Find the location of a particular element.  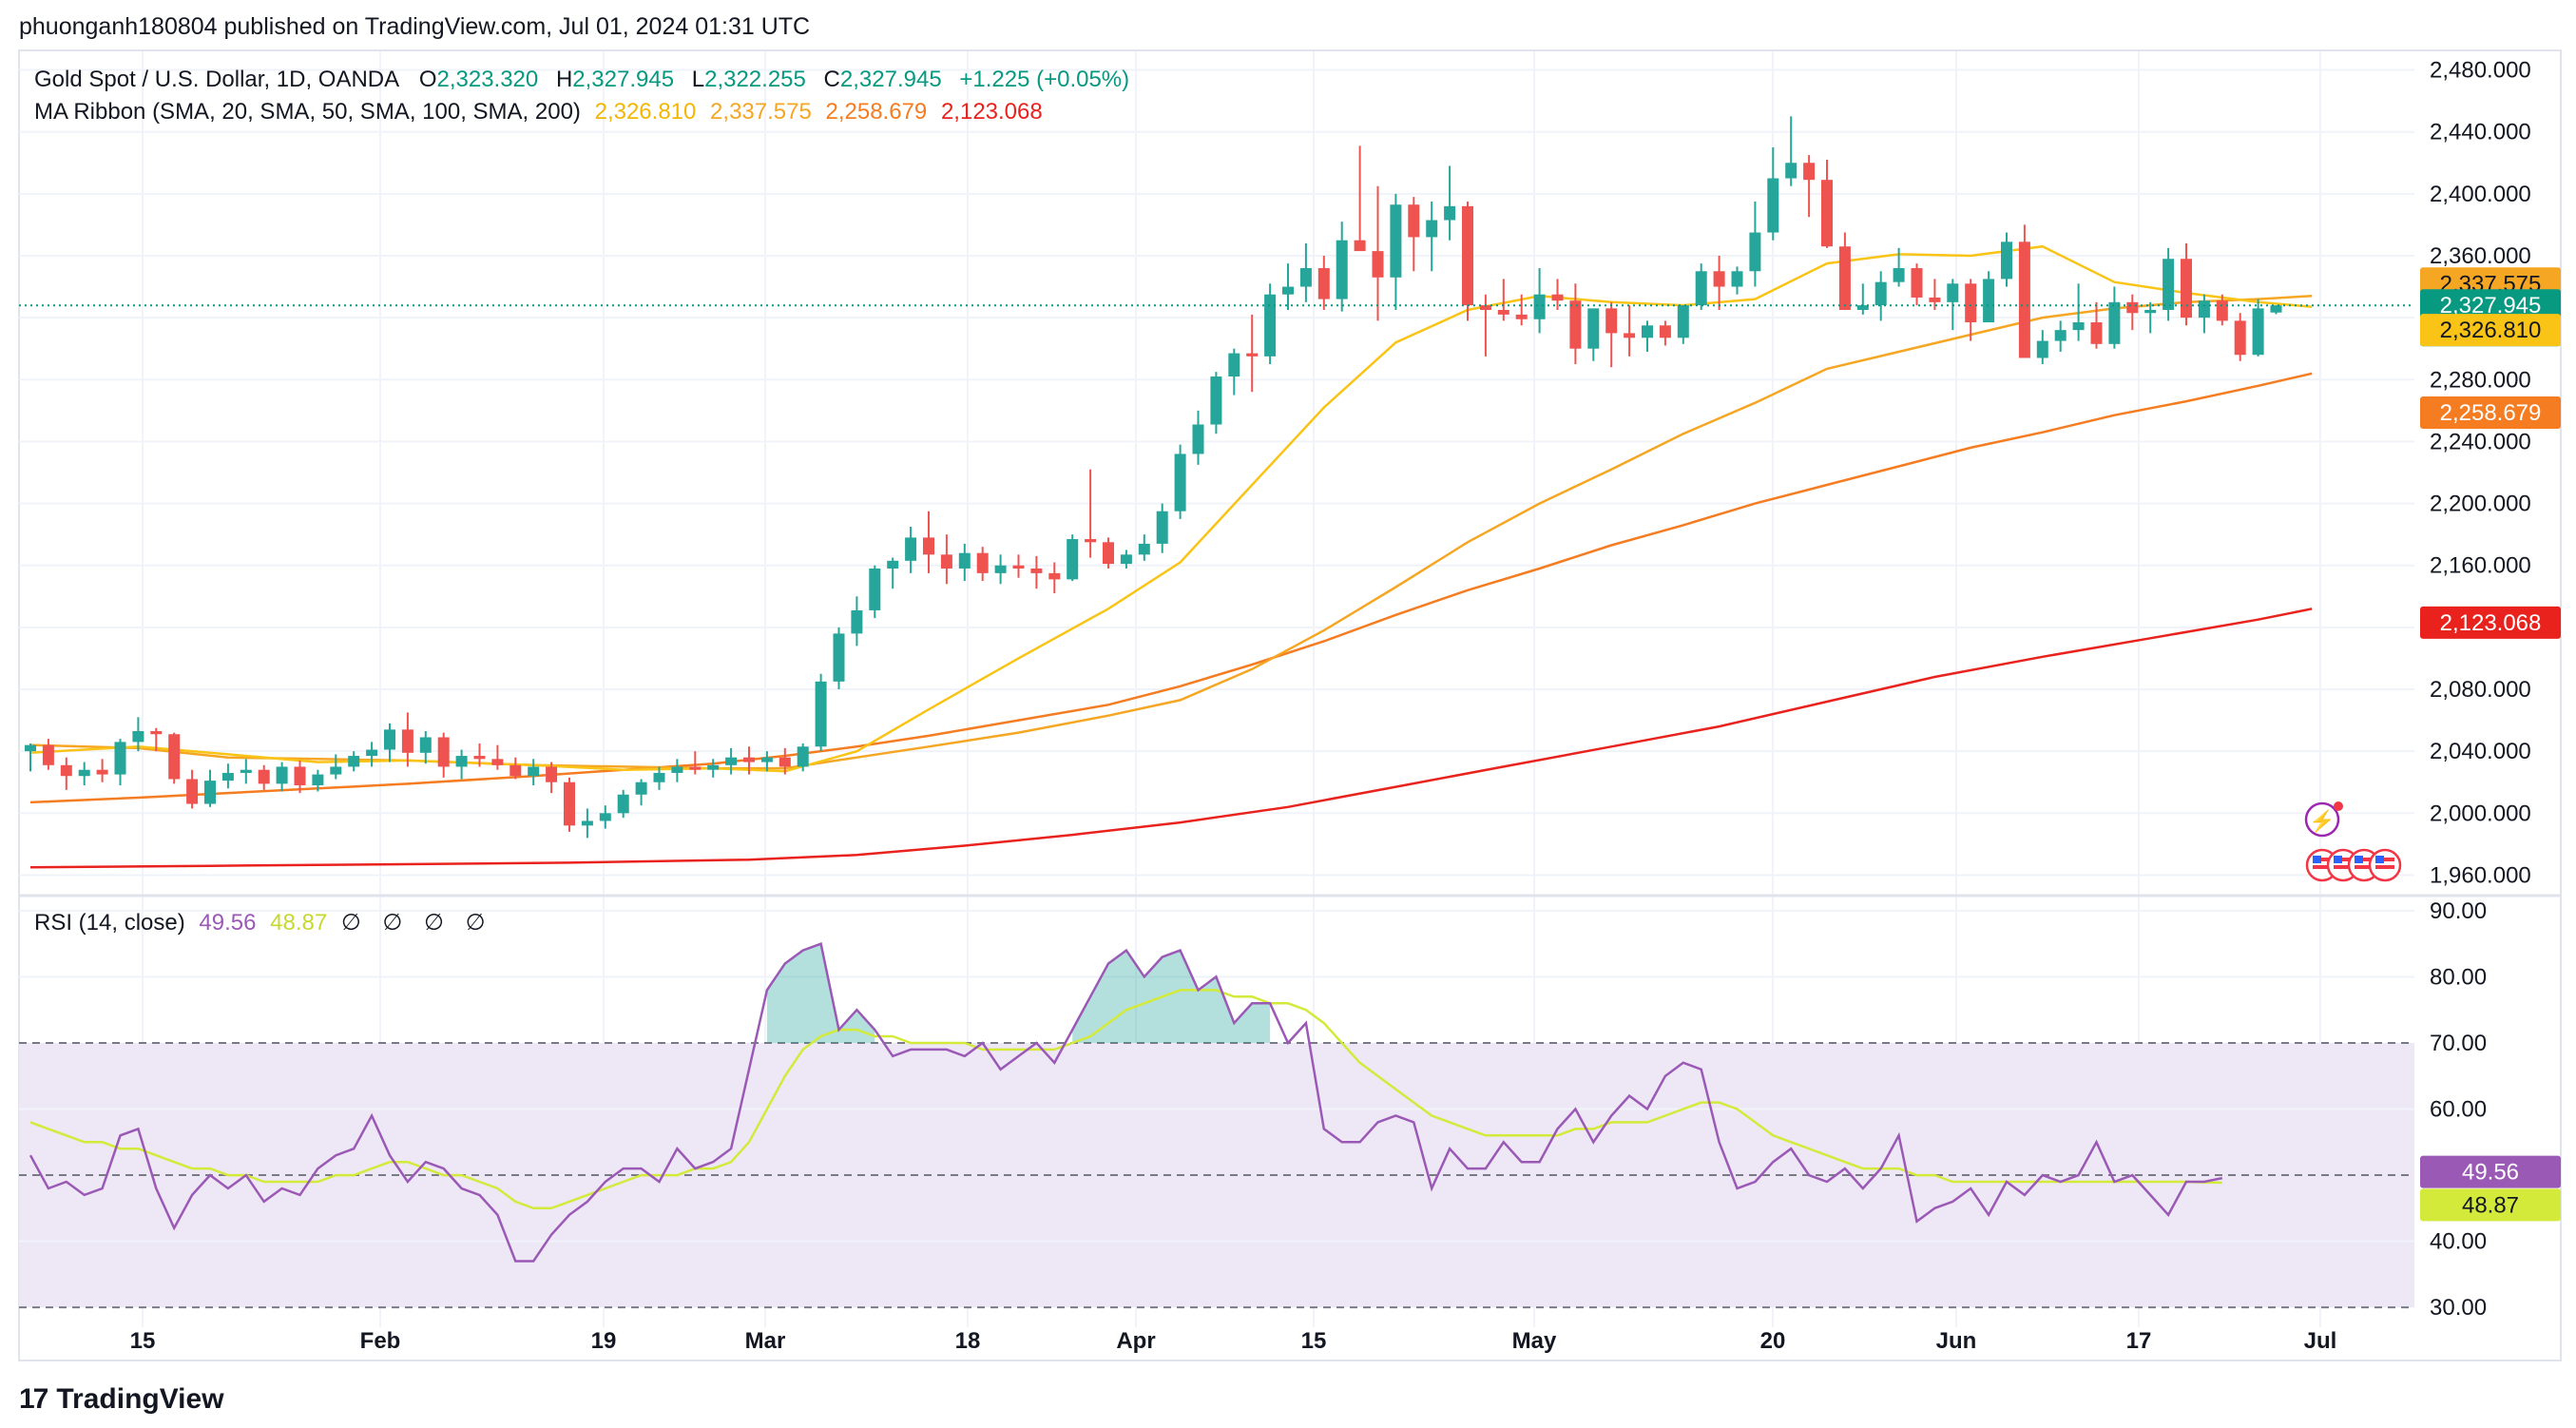

y-tick-label: 1,960.000 is located at coordinates (2481, 875).